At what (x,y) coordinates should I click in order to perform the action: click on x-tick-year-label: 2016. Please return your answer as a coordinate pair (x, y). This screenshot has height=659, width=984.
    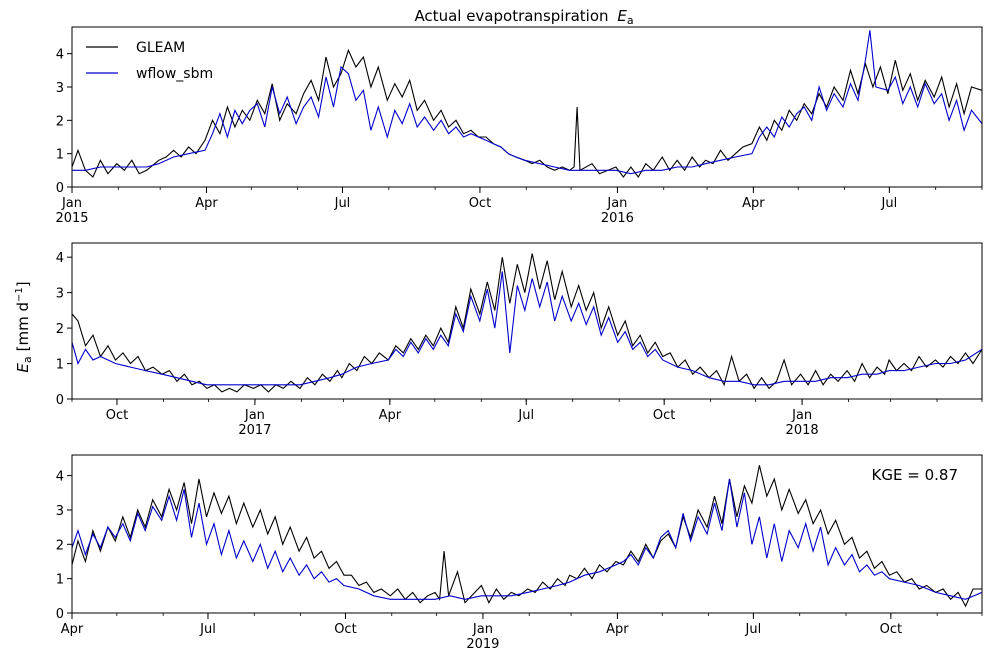
    Looking at the image, I should click on (617, 218).